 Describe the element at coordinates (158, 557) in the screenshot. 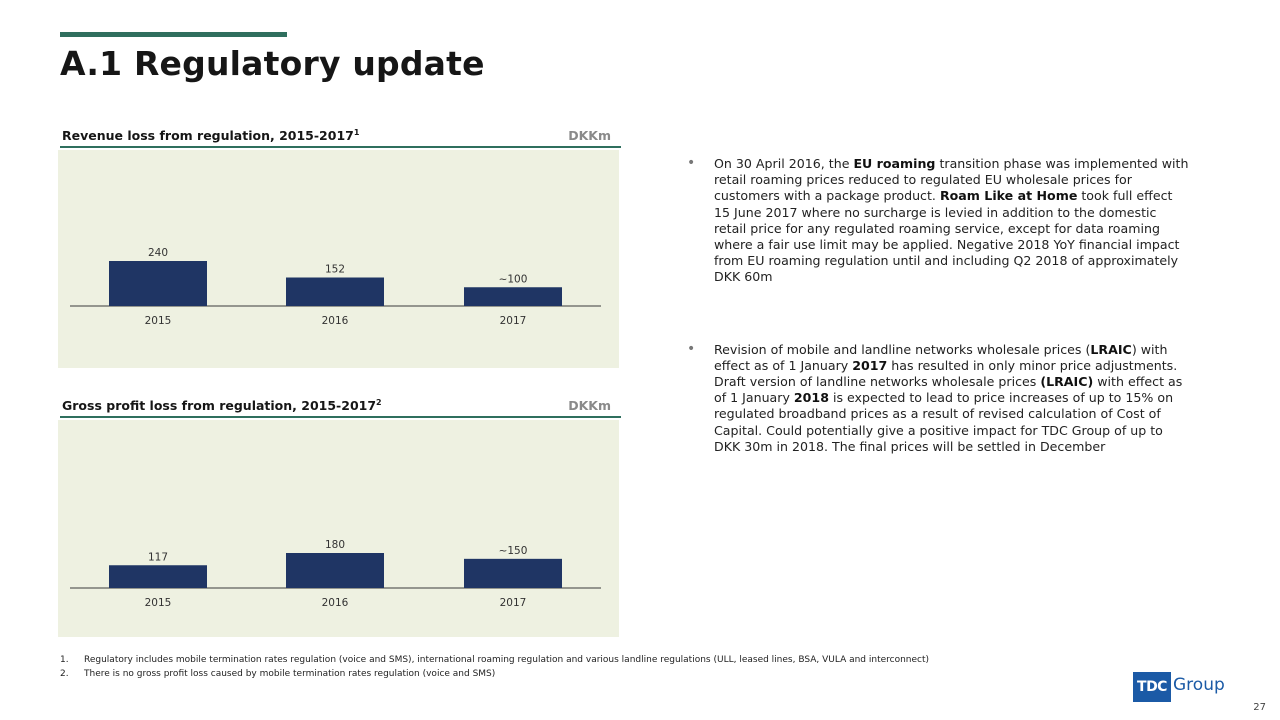

I see `data-label-2015: 117` at that location.